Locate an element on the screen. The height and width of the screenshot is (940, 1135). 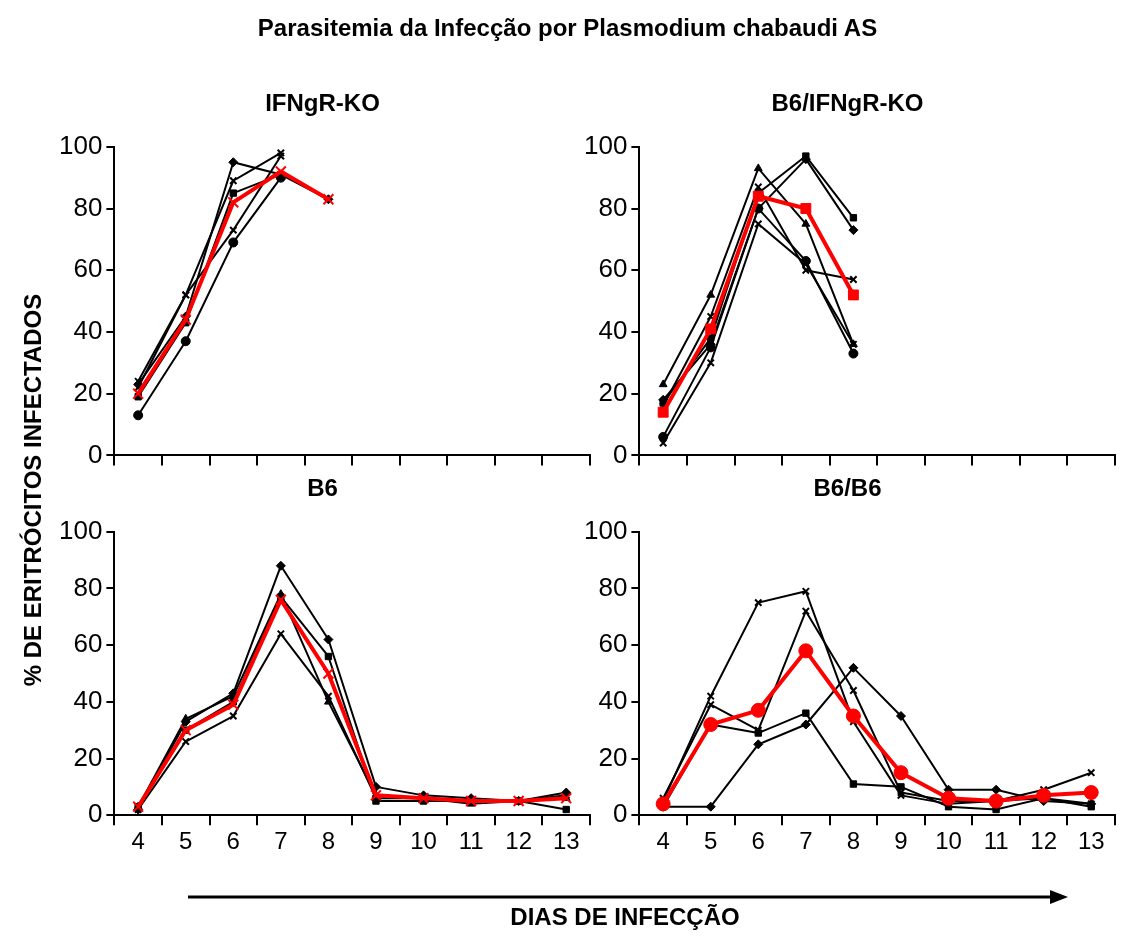
chart-title: B6/B6 is located at coordinates (847, 488).